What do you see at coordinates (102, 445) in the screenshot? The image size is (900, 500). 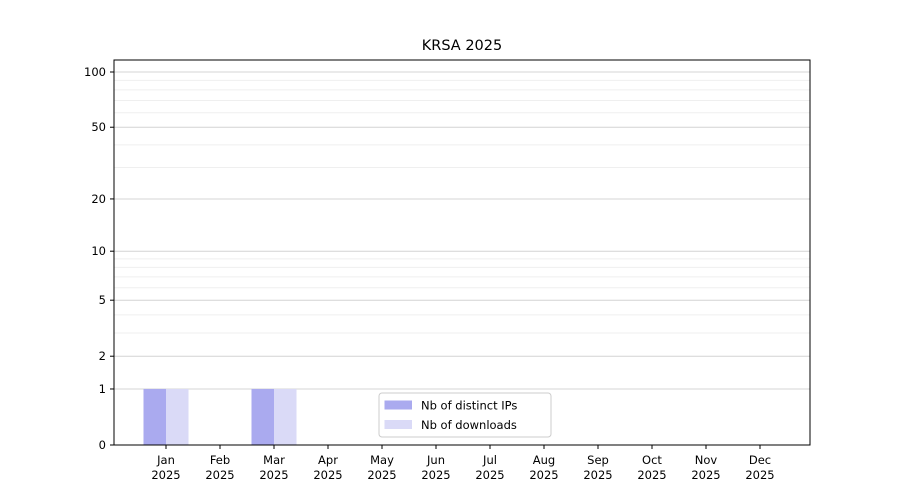 I see `y-tick-label: 0` at bounding box center [102, 445].